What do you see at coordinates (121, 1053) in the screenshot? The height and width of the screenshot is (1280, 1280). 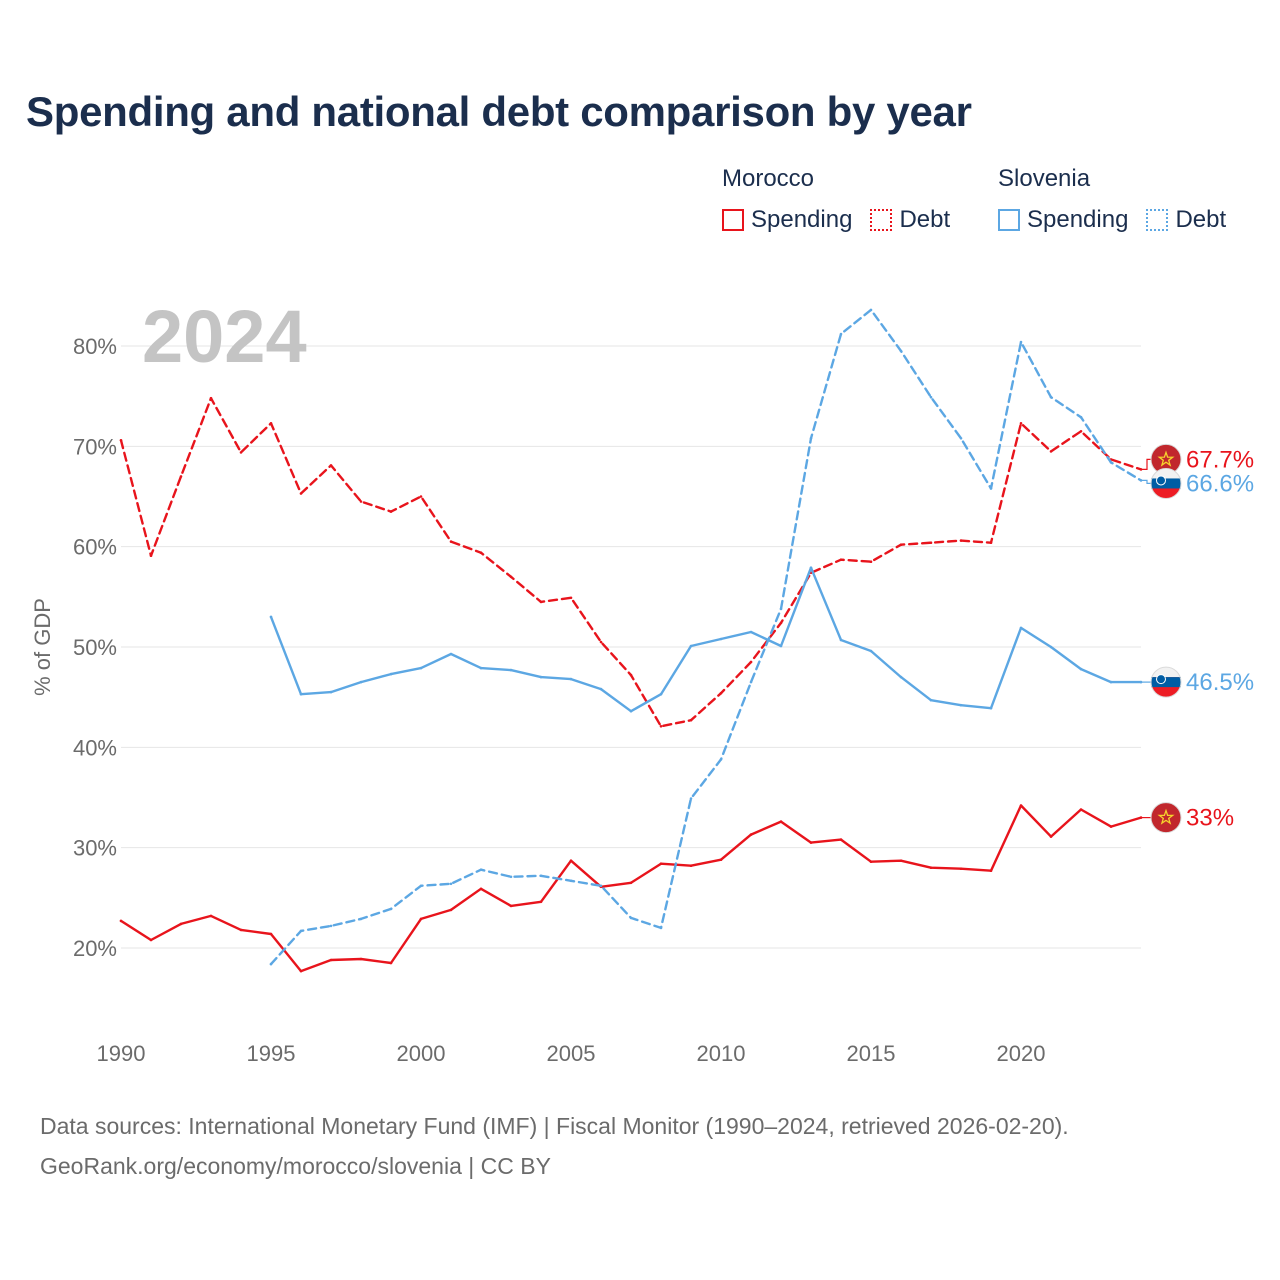 I see `x-tick-label: 1990` at bounding box center [121, 1053].